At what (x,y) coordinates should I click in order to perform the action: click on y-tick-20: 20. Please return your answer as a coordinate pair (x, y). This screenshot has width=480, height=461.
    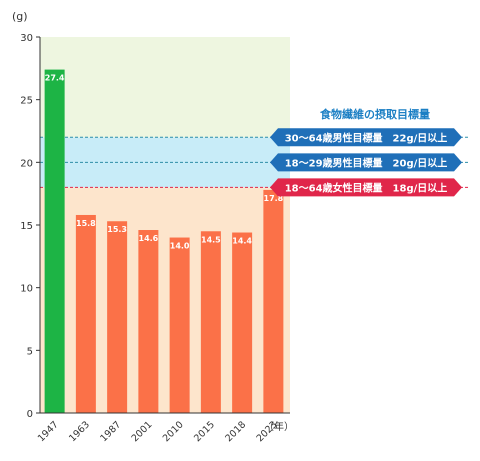
    Looking at the image, I should click on (26, 163).